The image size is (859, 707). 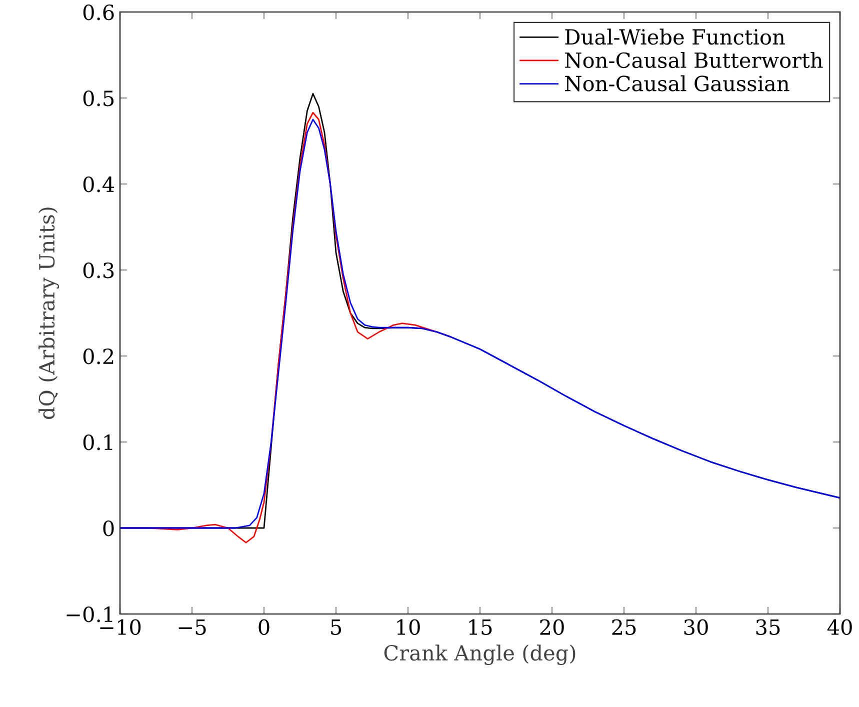 I want to click on x-tick-label: −5, so click(x=192, y=627).